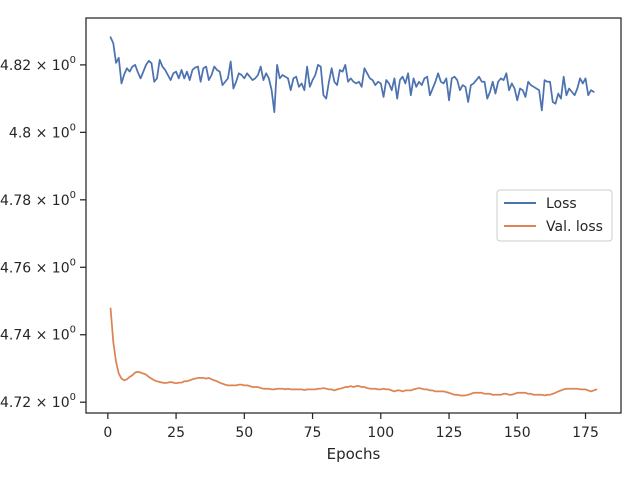  What do you see at coordinates (352, 74) in the screenshot?
I see `series-line-loss` at bounding box center [352, 74].